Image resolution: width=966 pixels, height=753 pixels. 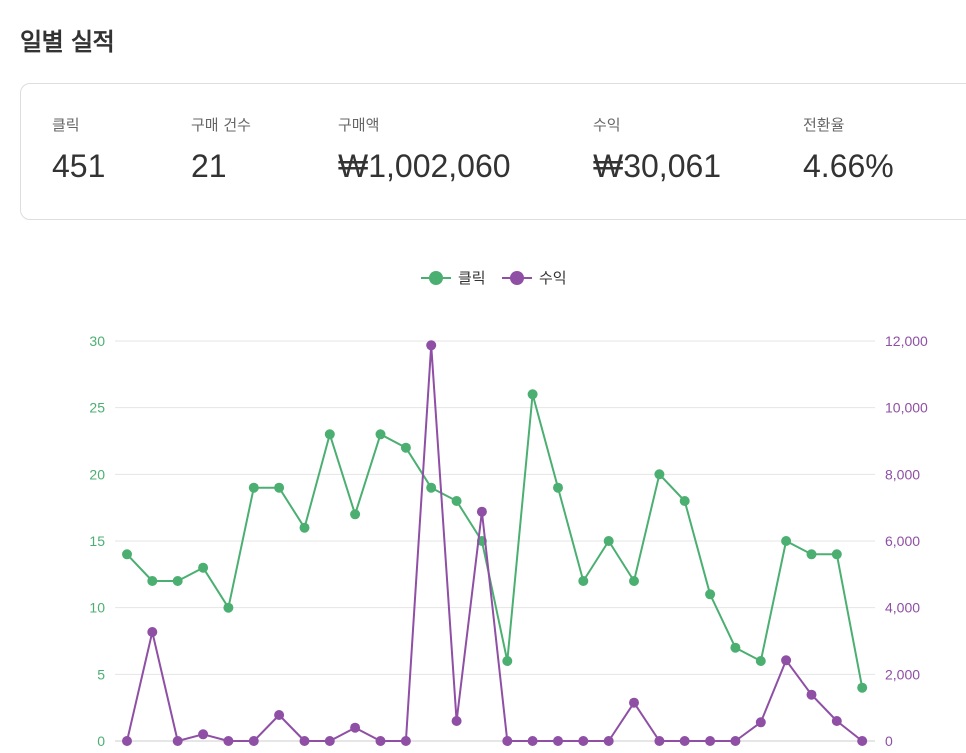 What do you see at coordinates (453, 278) in the screenshot?
I see `legend-item: 클릭` at bounding box center [453, 278].